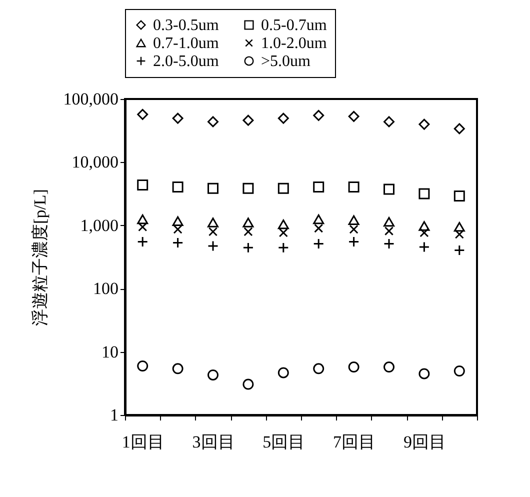  I want to click on y-tick-label: 10, so click(110, 352).